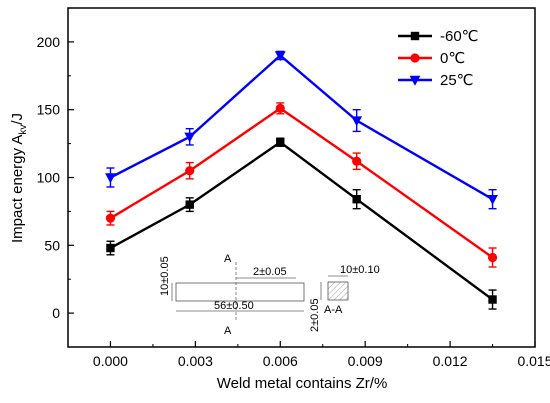 The height and width of the screenshot is (403, 550). I want to click on x-tick-label: 0.009, so click(365, 361).